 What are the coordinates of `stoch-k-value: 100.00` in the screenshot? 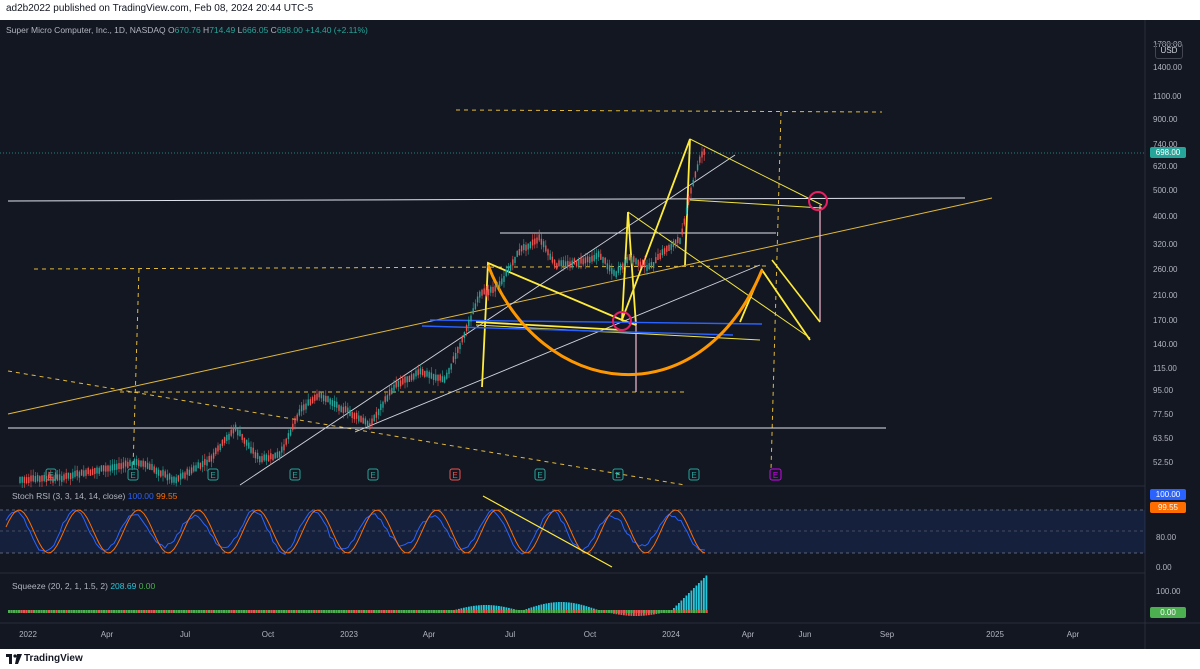 It's located at (140, 496).